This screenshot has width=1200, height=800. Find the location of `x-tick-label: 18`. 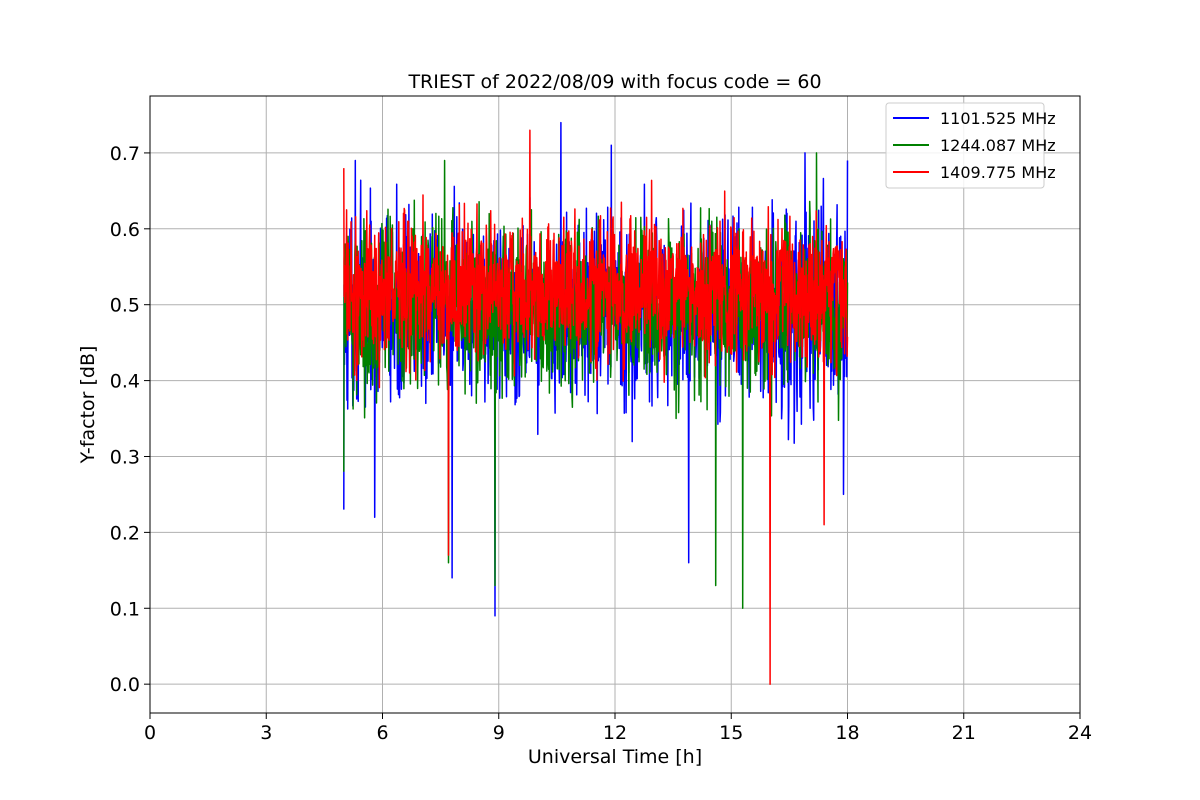

x-tick-label: 18 is located at coordinates (847, 733).